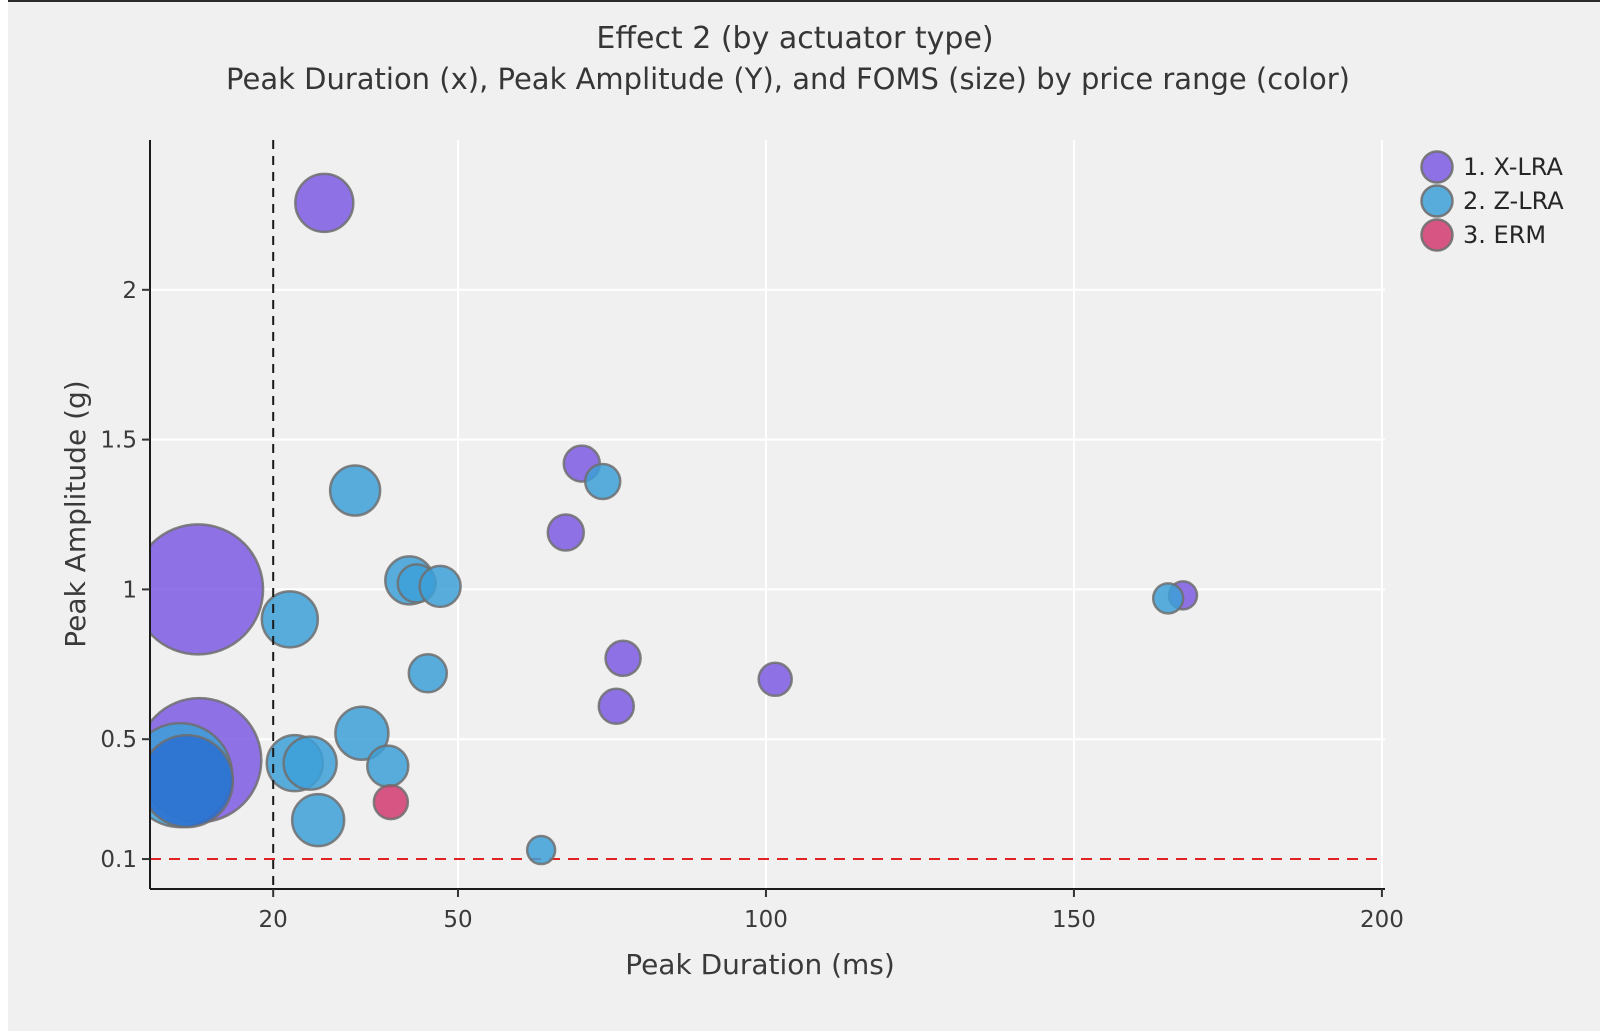  I want to click on legend-label-erm: 3. ERM, so click(1504, 235).